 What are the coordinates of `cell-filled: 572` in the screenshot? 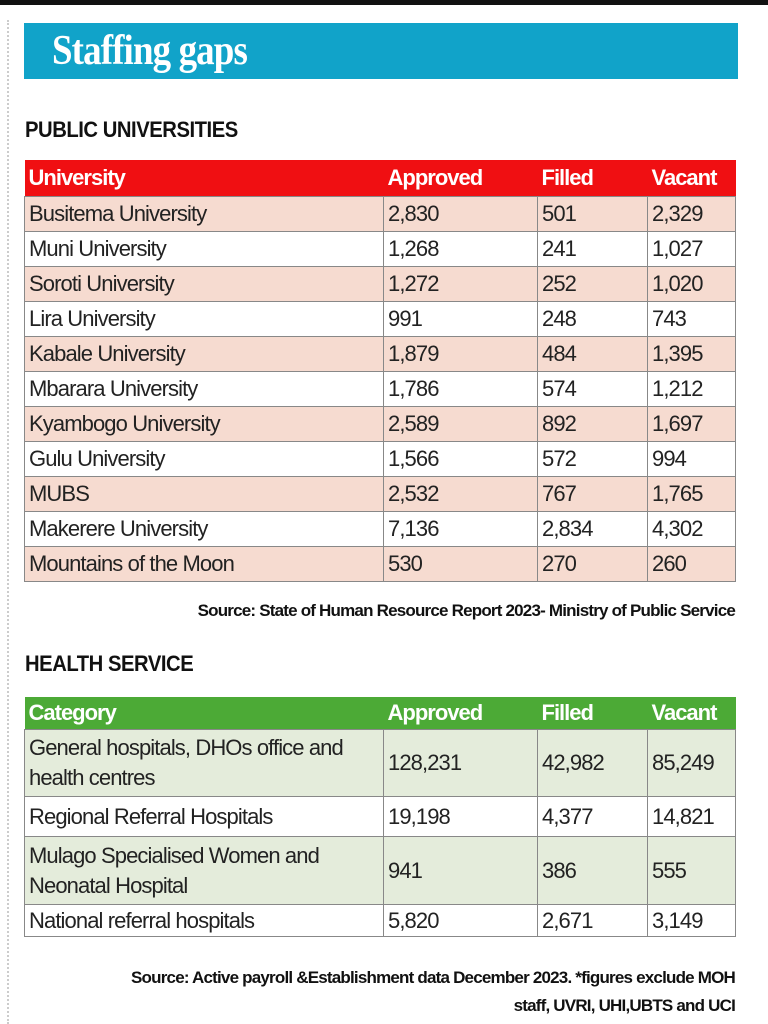 It's located at (592, 459).